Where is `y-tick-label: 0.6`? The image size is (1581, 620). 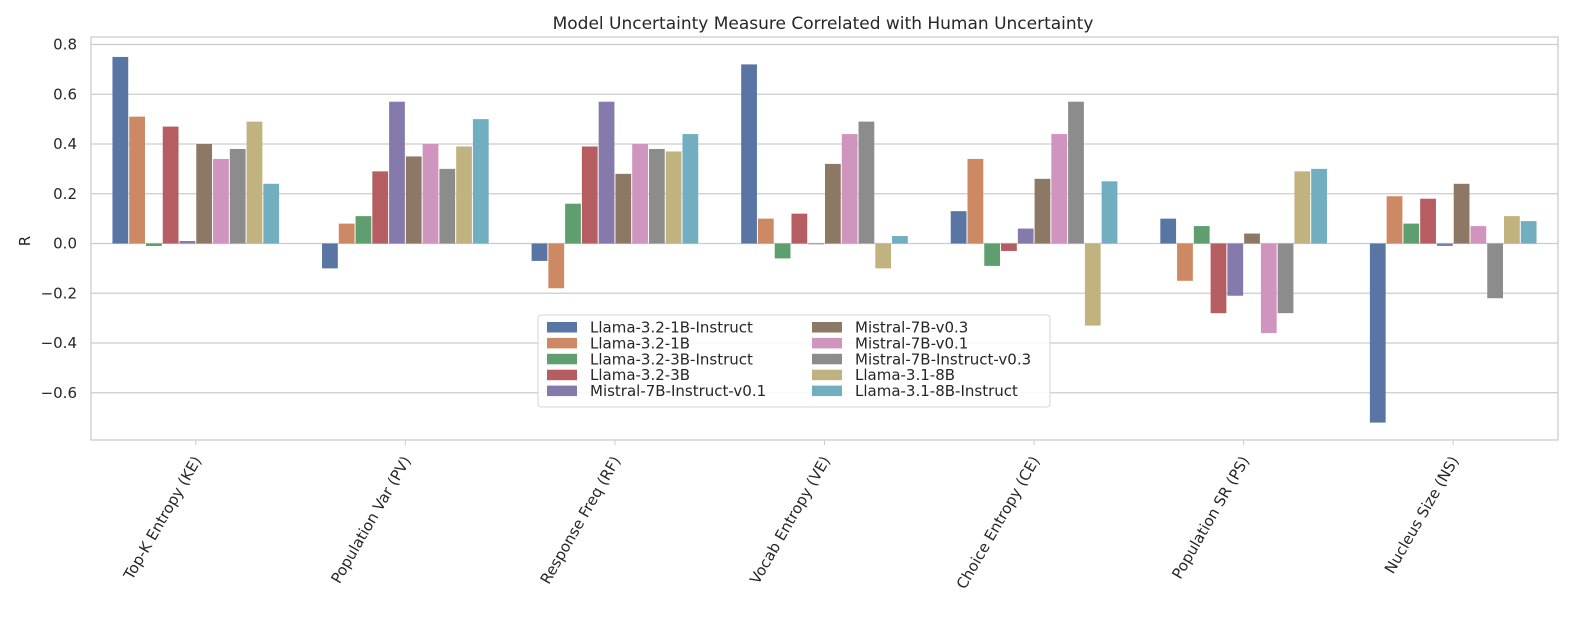 y-tick-label: 0.6 is located at coordinates (65, 94).